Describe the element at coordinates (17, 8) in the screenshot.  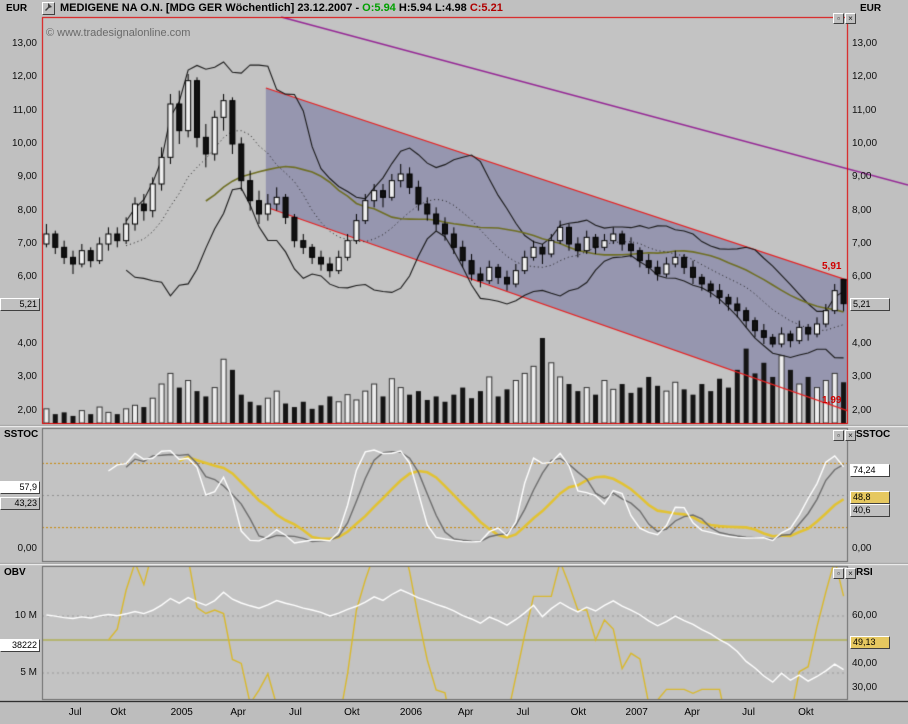
I see `left-axis-unit: EUR` at that location.